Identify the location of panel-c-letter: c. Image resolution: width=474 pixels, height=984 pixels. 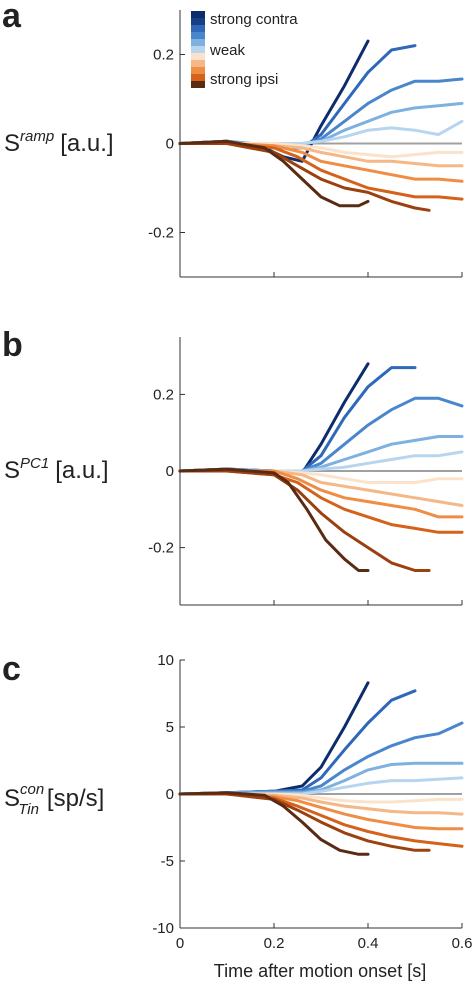
(11, 669).